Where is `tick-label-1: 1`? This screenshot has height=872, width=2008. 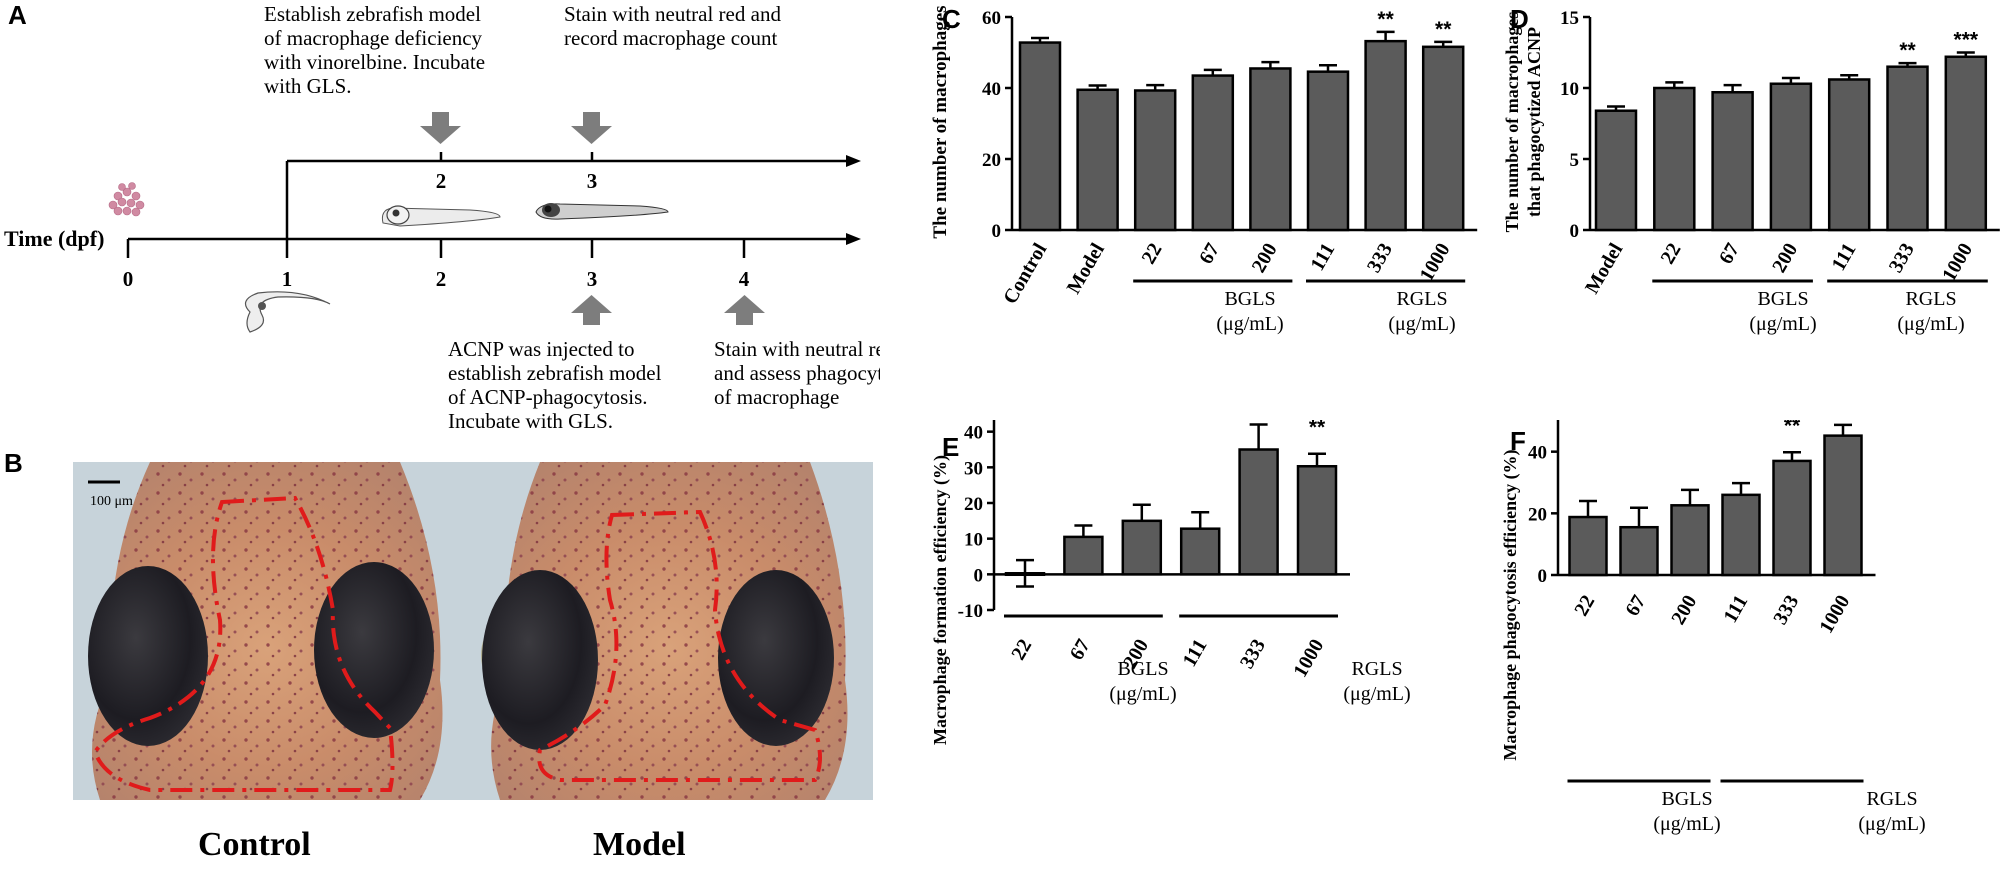
tick-label-1: 1 is located at coordinates (287, 279).